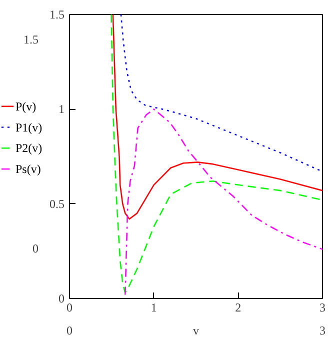 The image size is (336, 340). Describe the element at coordinates (26, 106) in the screenshot. I see `legend-label: P(v)` at that location.